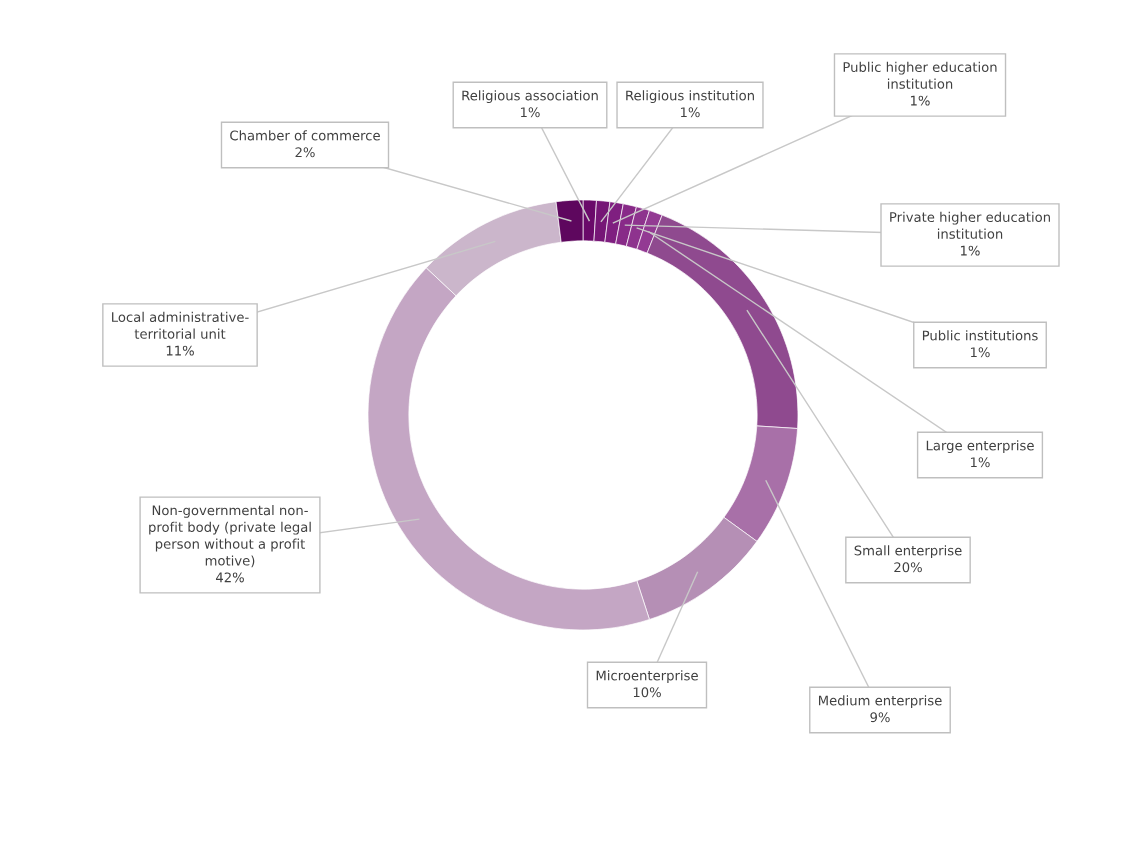 The height and width of the screenshot is (841, 1142). I want to click on data-label: 2%, so click(305, 152).